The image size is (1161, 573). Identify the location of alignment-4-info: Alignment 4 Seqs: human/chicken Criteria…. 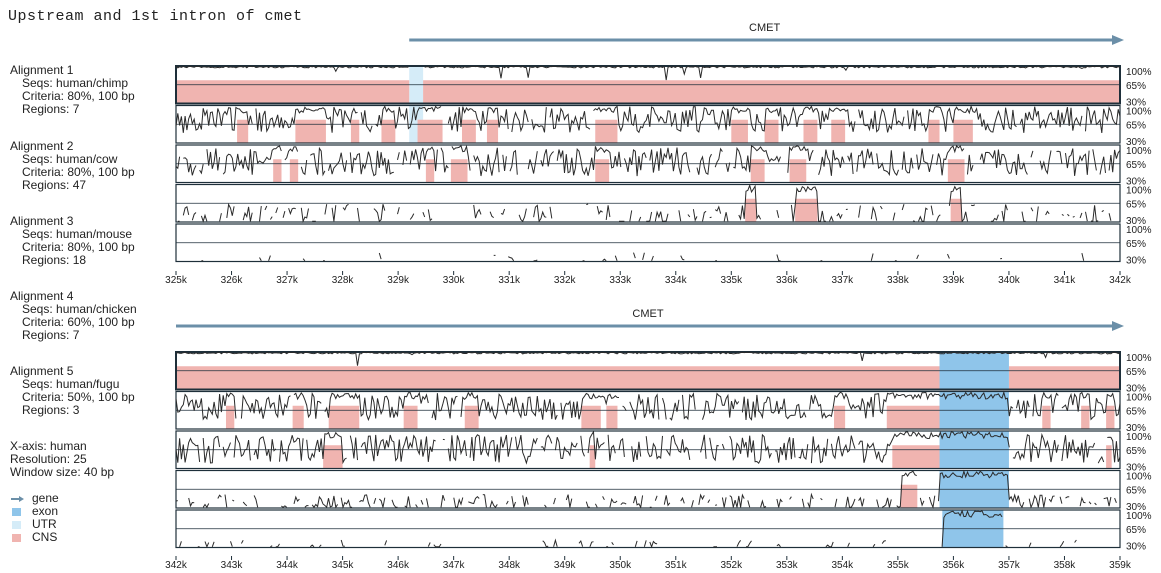
(73, 316).